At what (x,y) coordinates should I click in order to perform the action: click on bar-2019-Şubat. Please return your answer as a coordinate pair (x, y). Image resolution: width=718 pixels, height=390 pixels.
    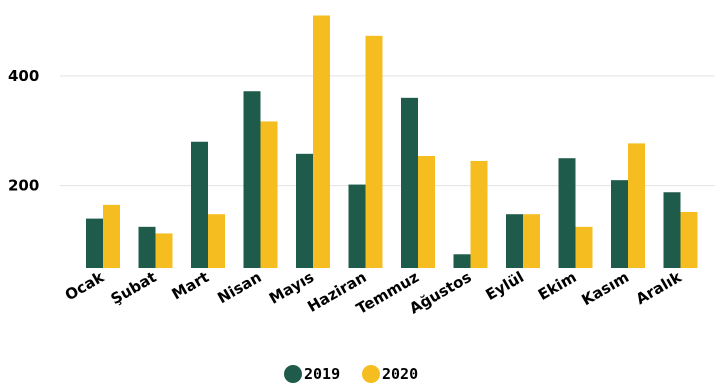
    Looking at the image, I should click on (147, 247).